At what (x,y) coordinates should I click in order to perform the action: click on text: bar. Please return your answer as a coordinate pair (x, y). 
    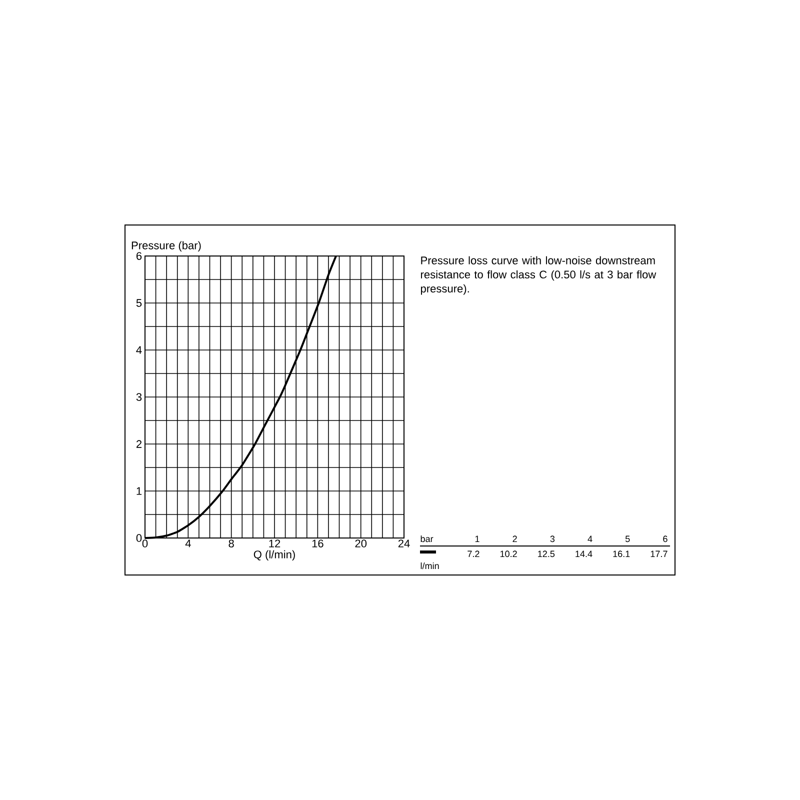
    Looking at the image, I should click on (427, 538).